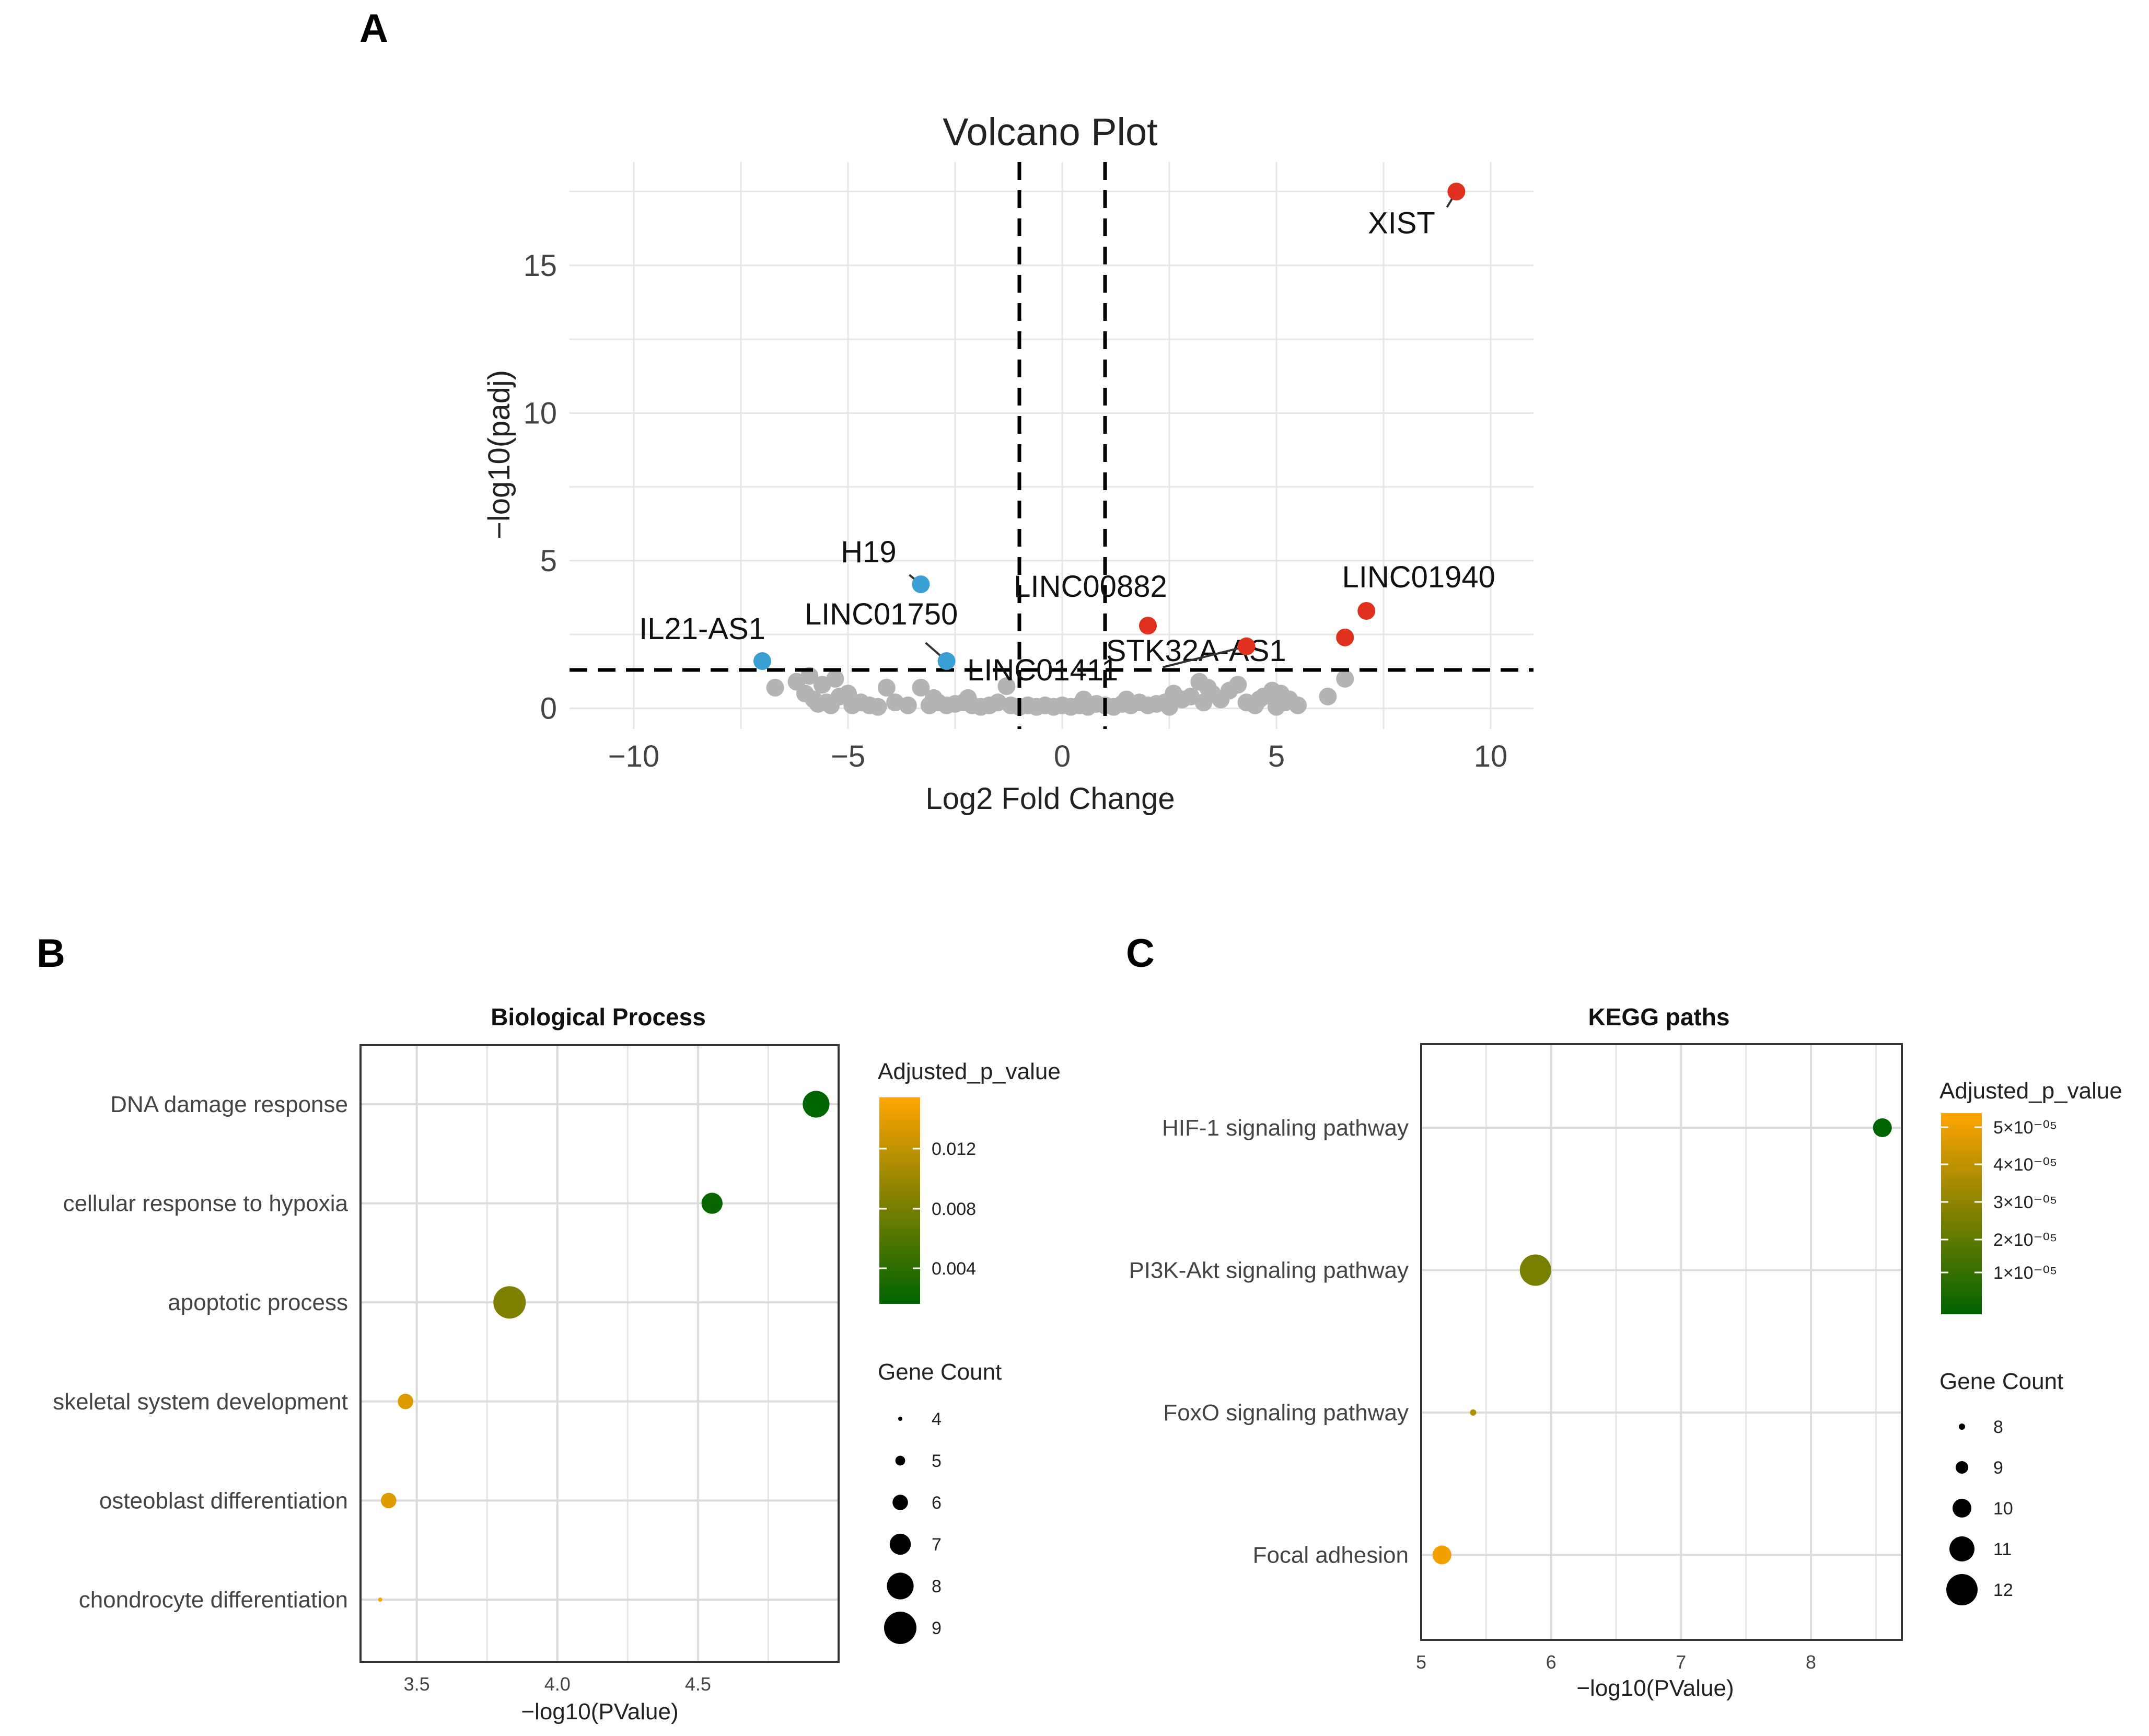  What do you see at coordinates (1062, 756) in the screenshot?
I see `volcano-x-tick-label: 0` at bounding box center [1062, 756].